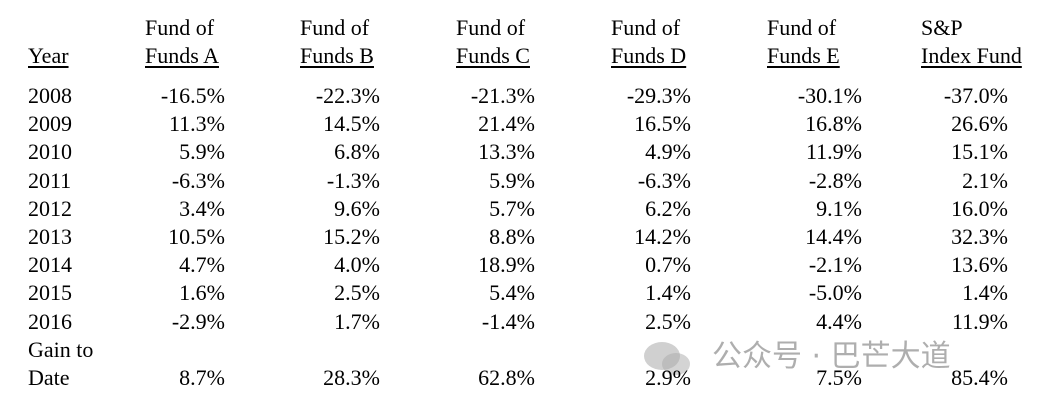  What do you see at coordinates (202, 208) in the screenshot?
I see `value-cell: 3.4%` at bounding box center [202, 208].